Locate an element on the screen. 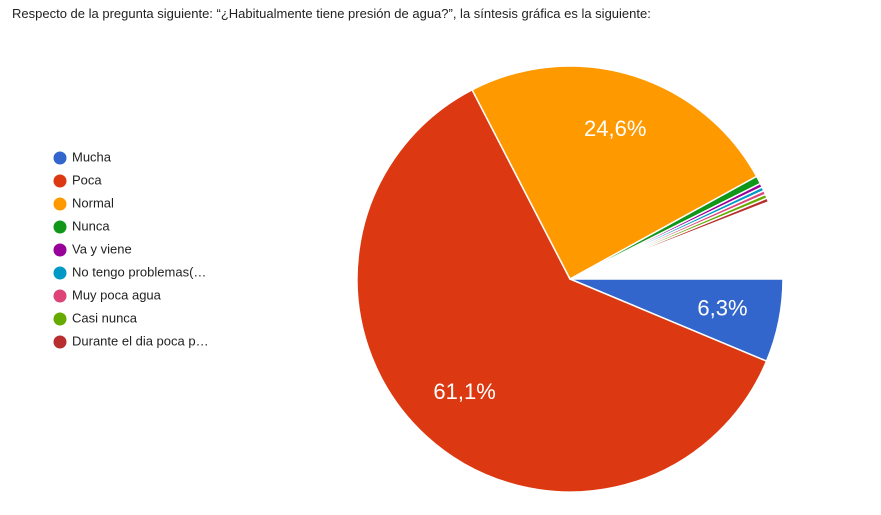 This screenshot has width=881, height=515. legend-label: Mucha is located at coordinates (92, 156).